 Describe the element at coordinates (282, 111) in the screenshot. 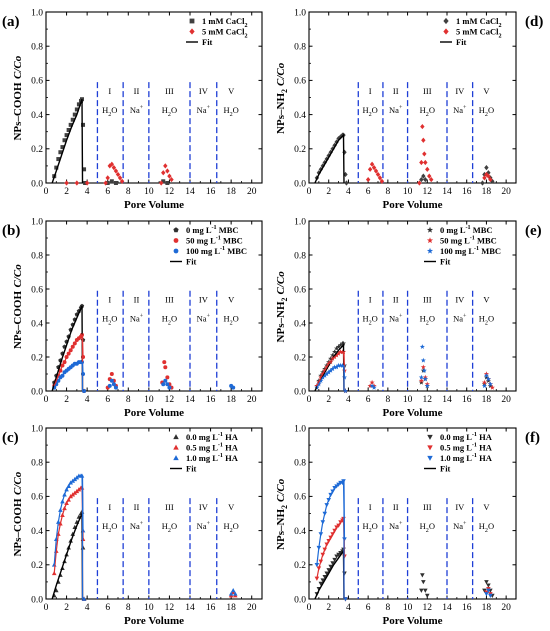

I see `y-axis-label: NPs–NH2` at that location.